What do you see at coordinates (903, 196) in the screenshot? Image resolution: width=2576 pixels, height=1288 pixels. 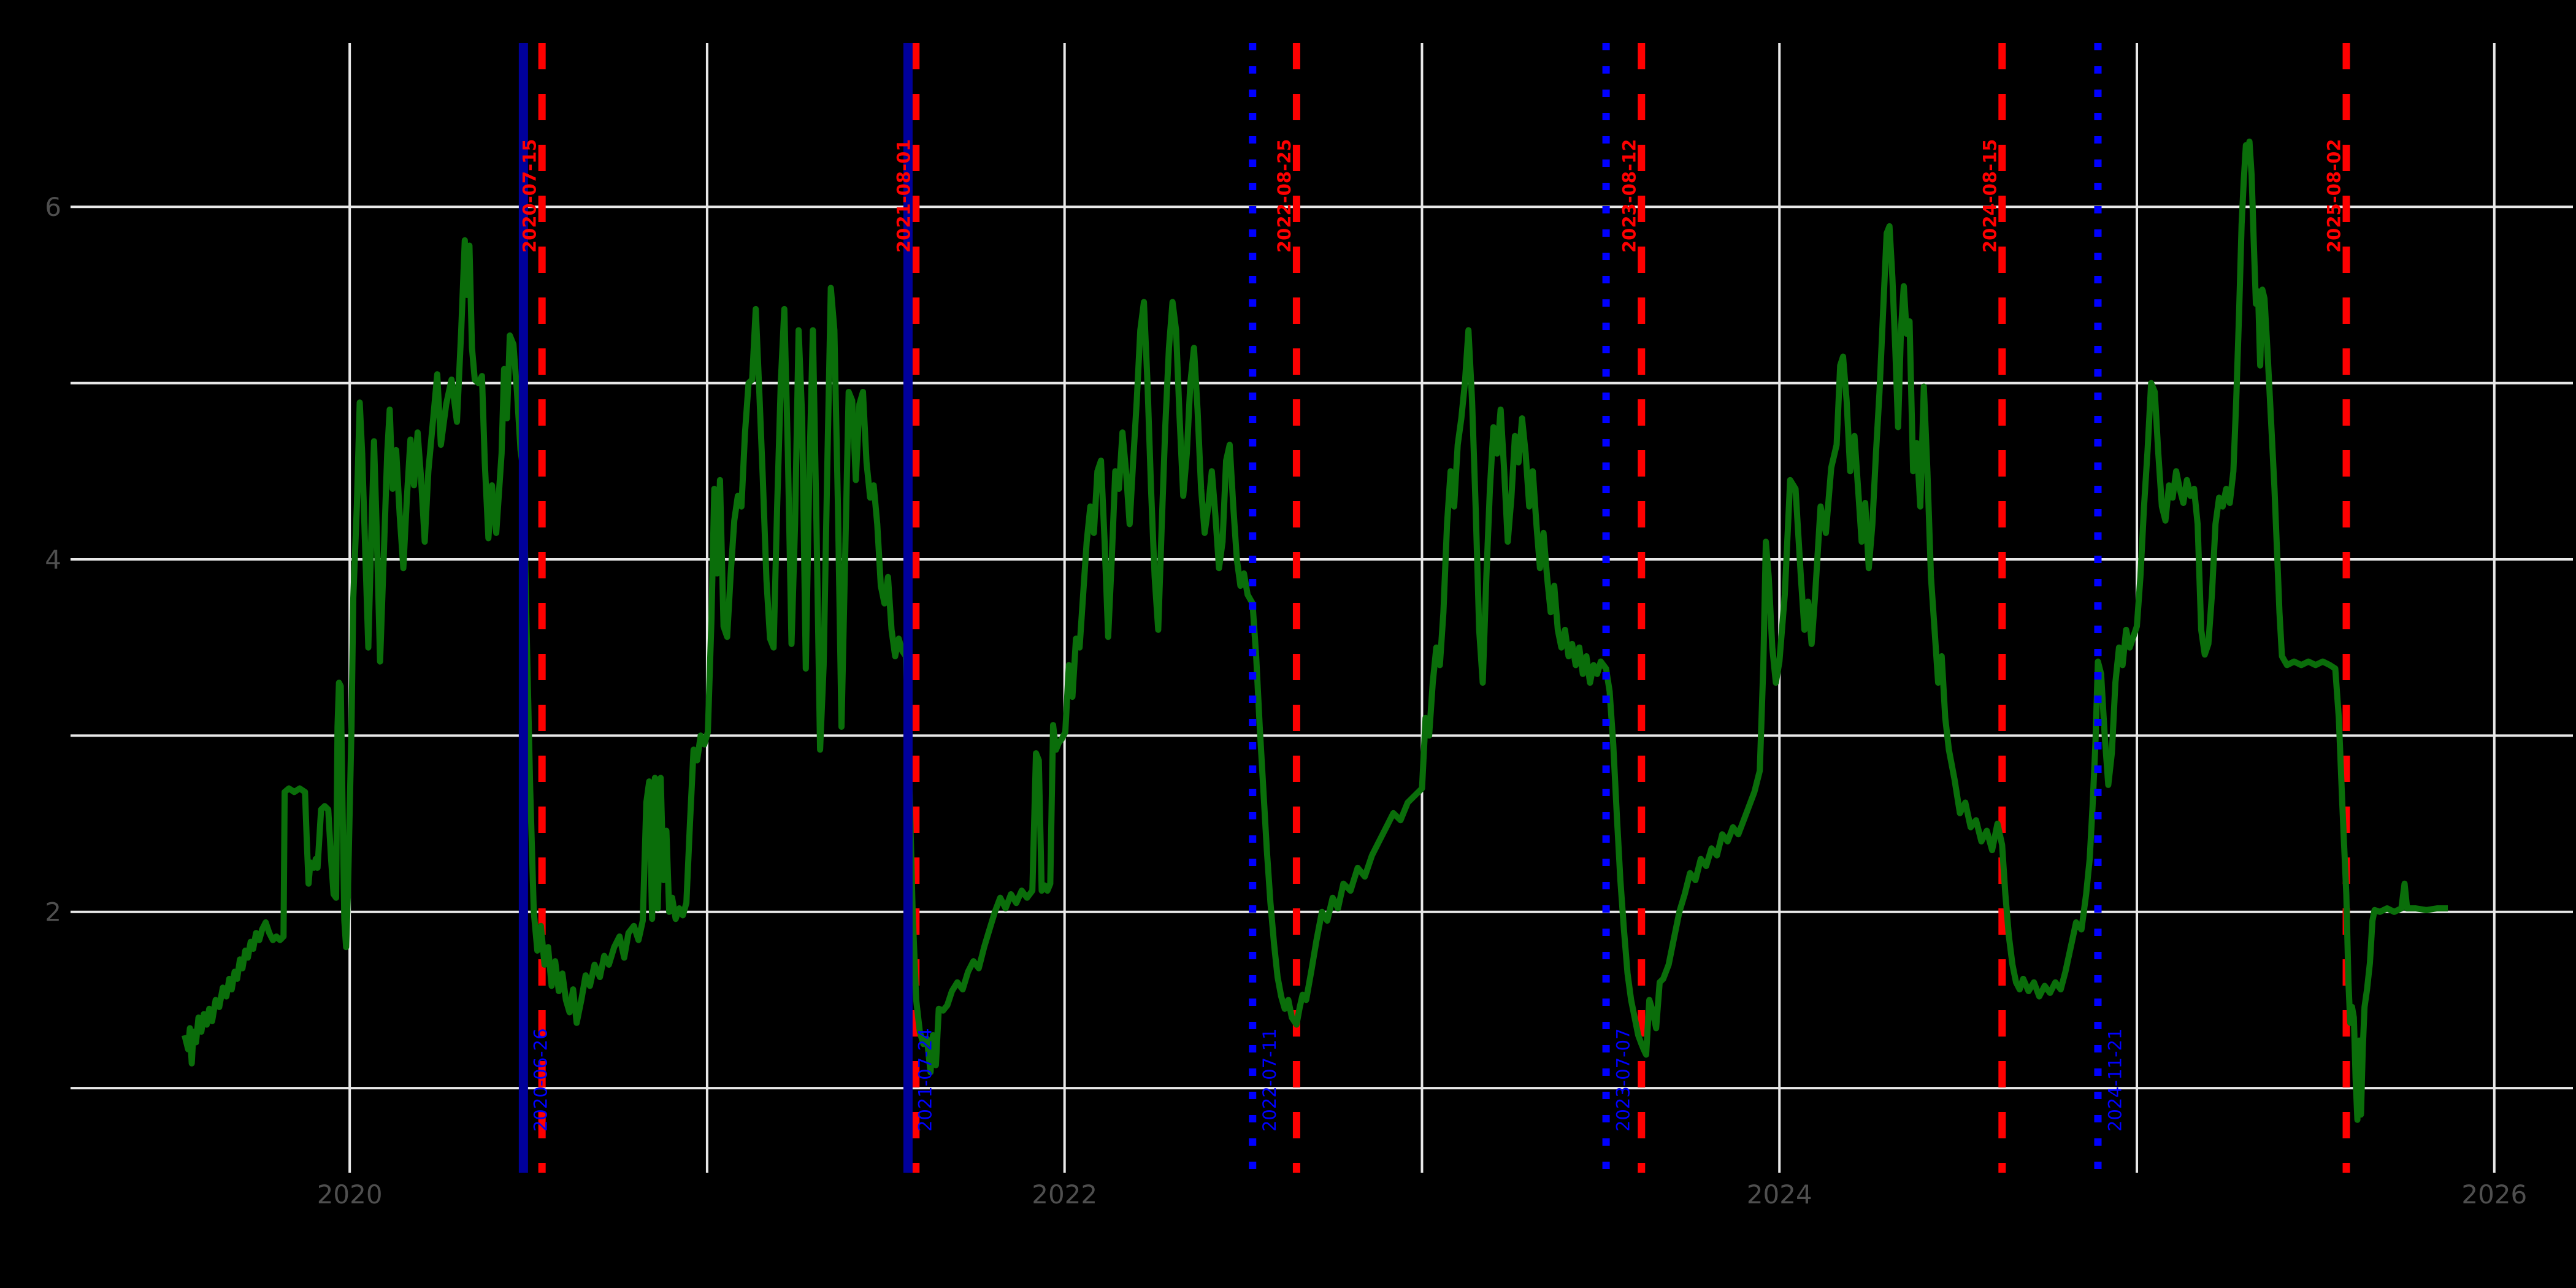 I see `event-label-red-2021-08-01: 2021-08-01` at bounding box center [903, 196].